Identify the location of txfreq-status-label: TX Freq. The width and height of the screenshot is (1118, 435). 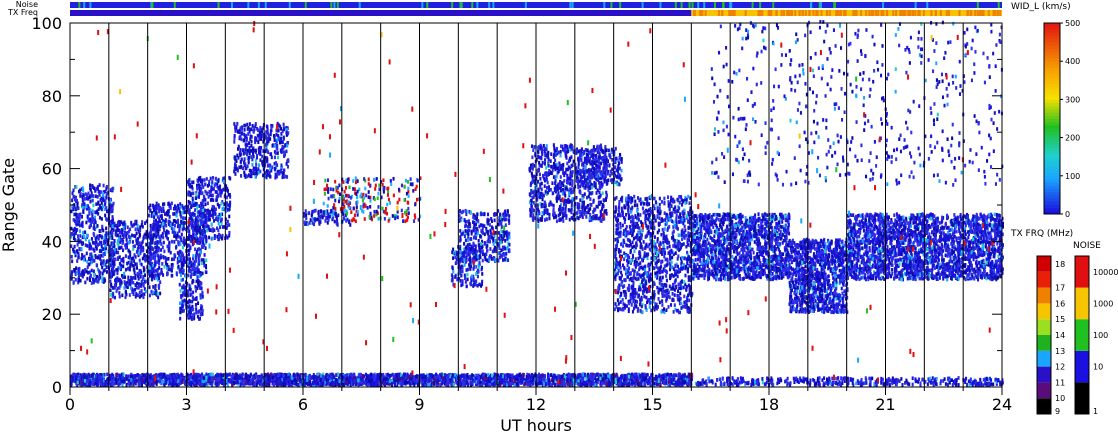
(22, 12).